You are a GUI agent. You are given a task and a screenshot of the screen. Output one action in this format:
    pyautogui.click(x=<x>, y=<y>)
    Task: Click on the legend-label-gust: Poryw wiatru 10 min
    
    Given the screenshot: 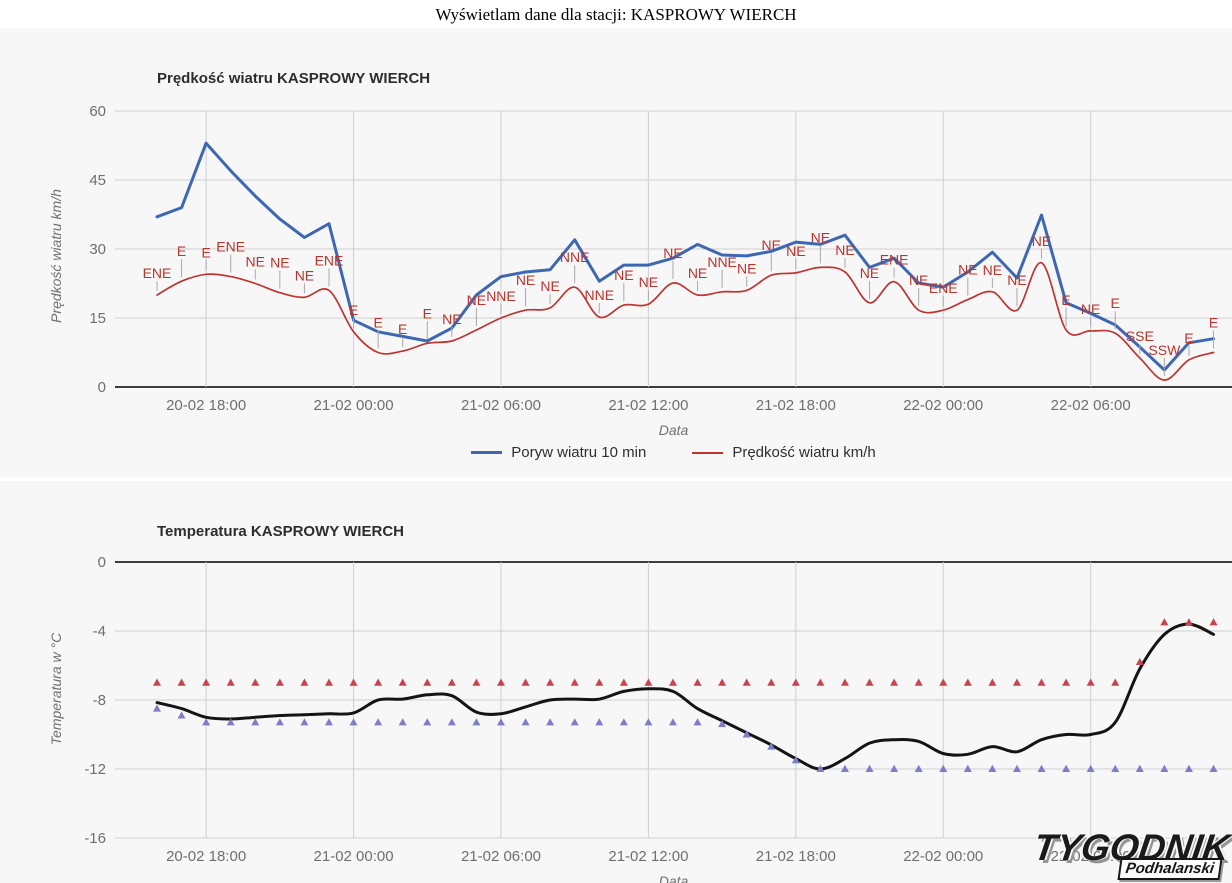 What is the action you would take?
    pyautogui.click(x=579, y=452)
    